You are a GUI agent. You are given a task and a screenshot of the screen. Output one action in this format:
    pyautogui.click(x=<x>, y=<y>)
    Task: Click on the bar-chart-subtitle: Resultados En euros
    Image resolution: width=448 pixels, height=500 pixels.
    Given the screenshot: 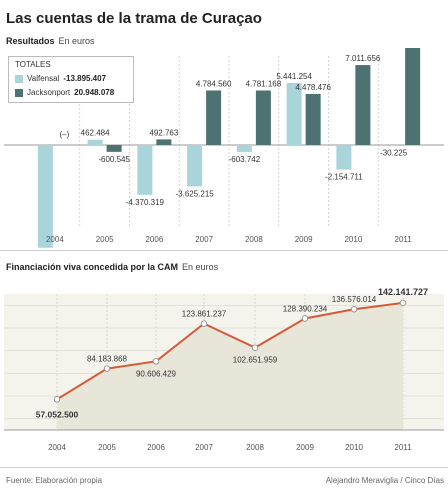 What is the action you would take?
    pyautogui.click(x=50, y=41)
    